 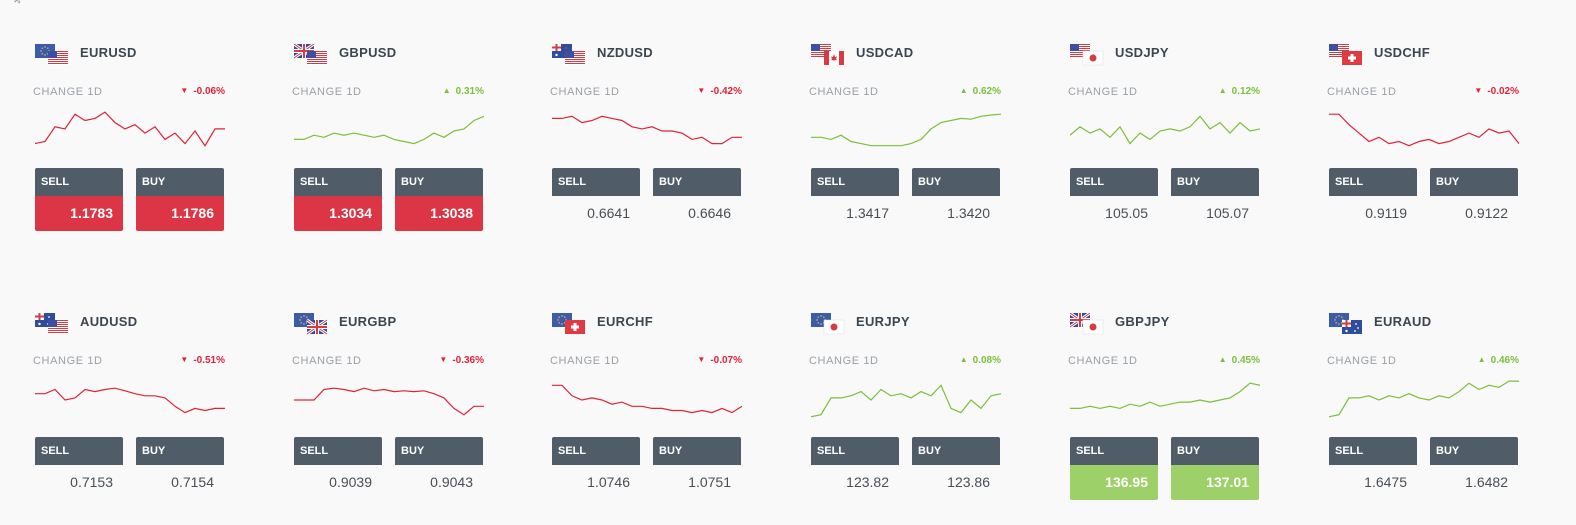 I want to click on change-percent: 0.08%, so click(x=986, y=360).